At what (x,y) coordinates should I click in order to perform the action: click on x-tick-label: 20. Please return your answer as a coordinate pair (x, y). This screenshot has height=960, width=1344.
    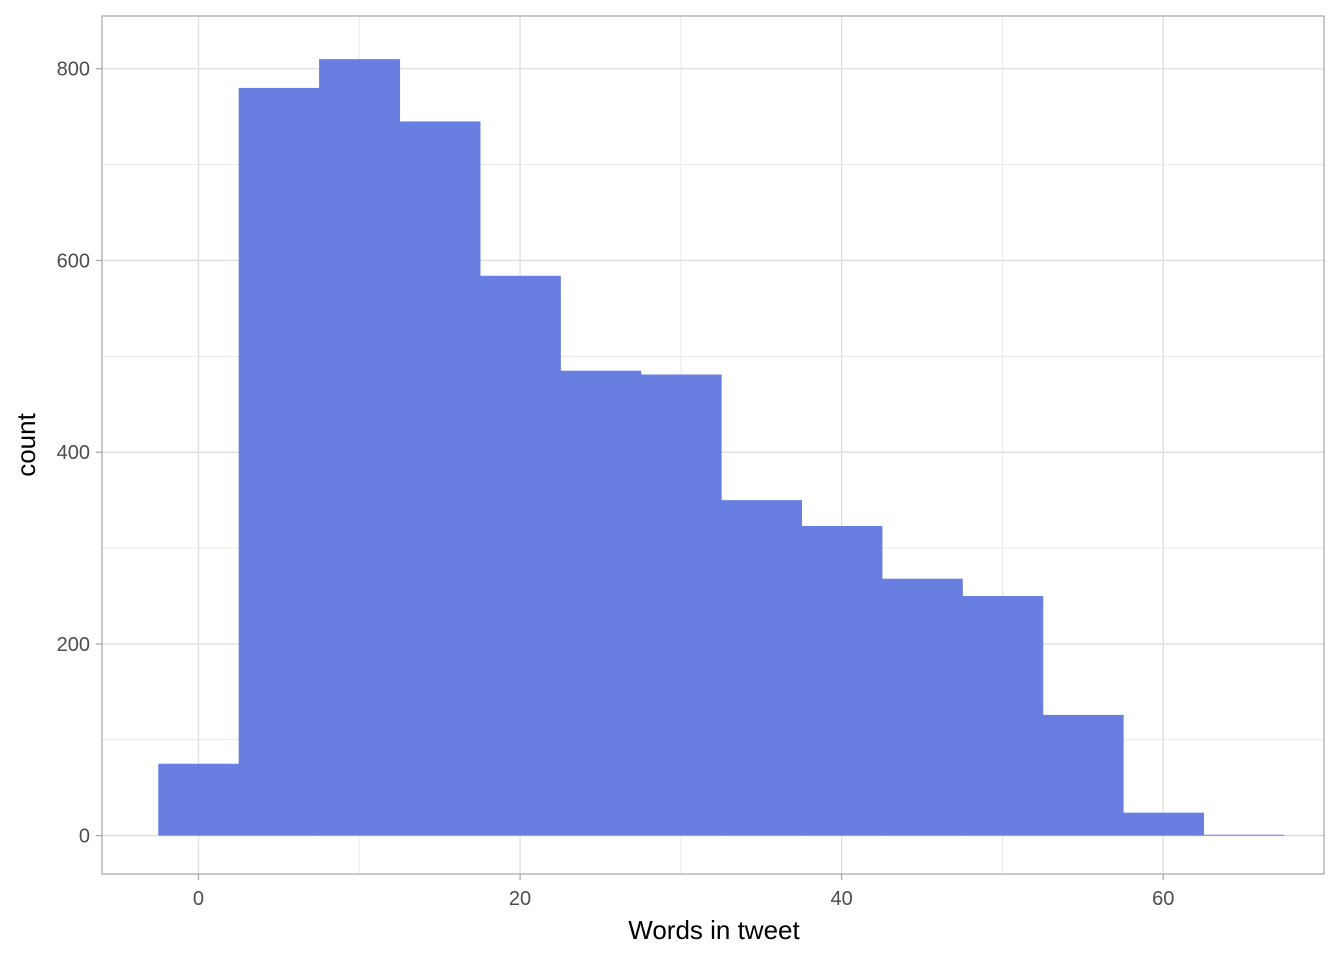
    Looking at the image, I should click on (520, 899).